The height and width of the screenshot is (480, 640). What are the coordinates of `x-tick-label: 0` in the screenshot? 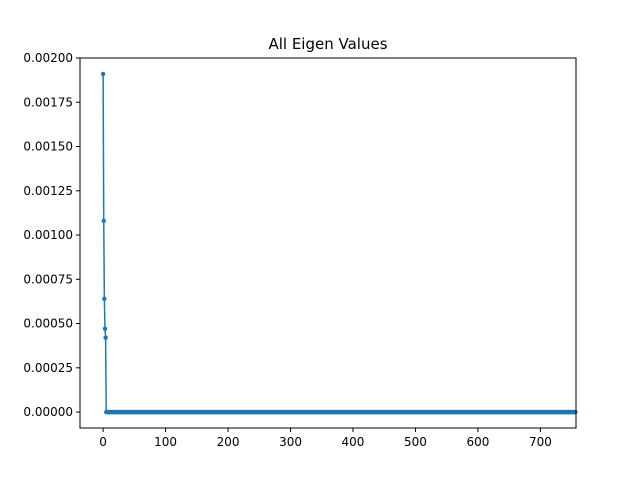 It's located at (103, 442).